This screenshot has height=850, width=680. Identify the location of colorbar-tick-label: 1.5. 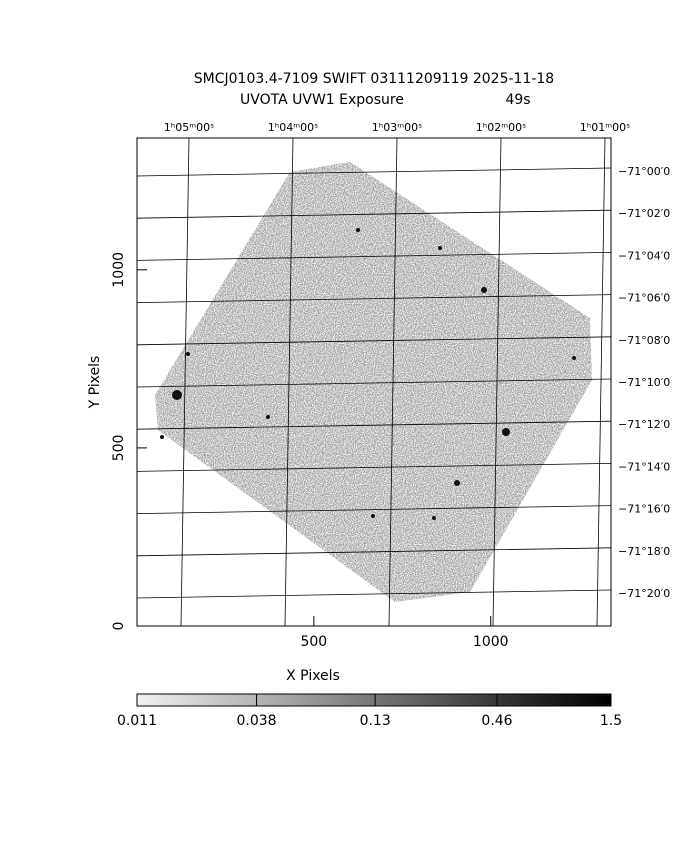
(611, 721).